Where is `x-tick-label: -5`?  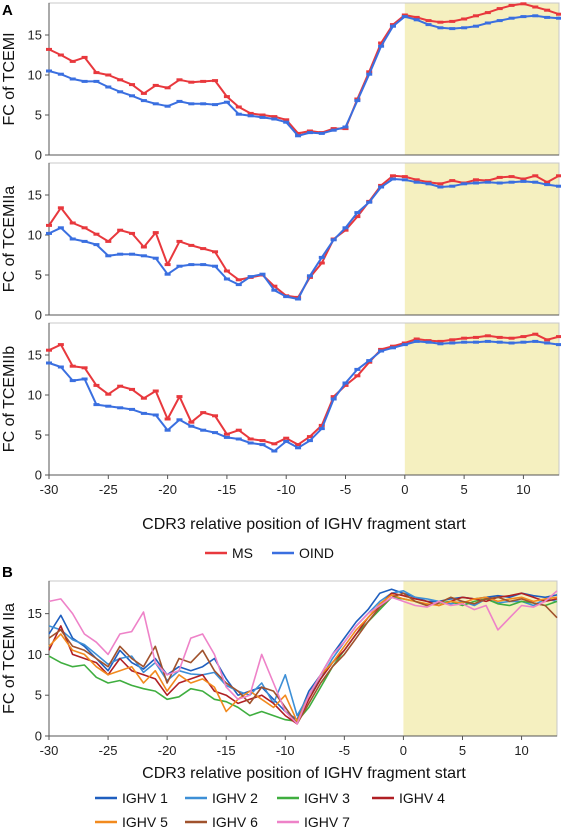
x-tick-label: -5 is located at coordinates (346, 489).